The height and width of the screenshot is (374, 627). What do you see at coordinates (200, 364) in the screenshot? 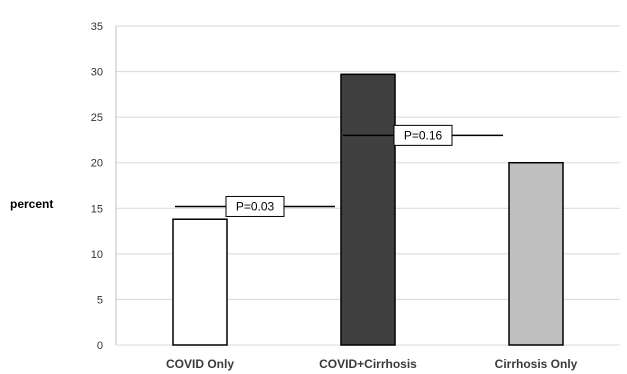
I see `category-label: COVID Only` at bounding box center [200, 364].